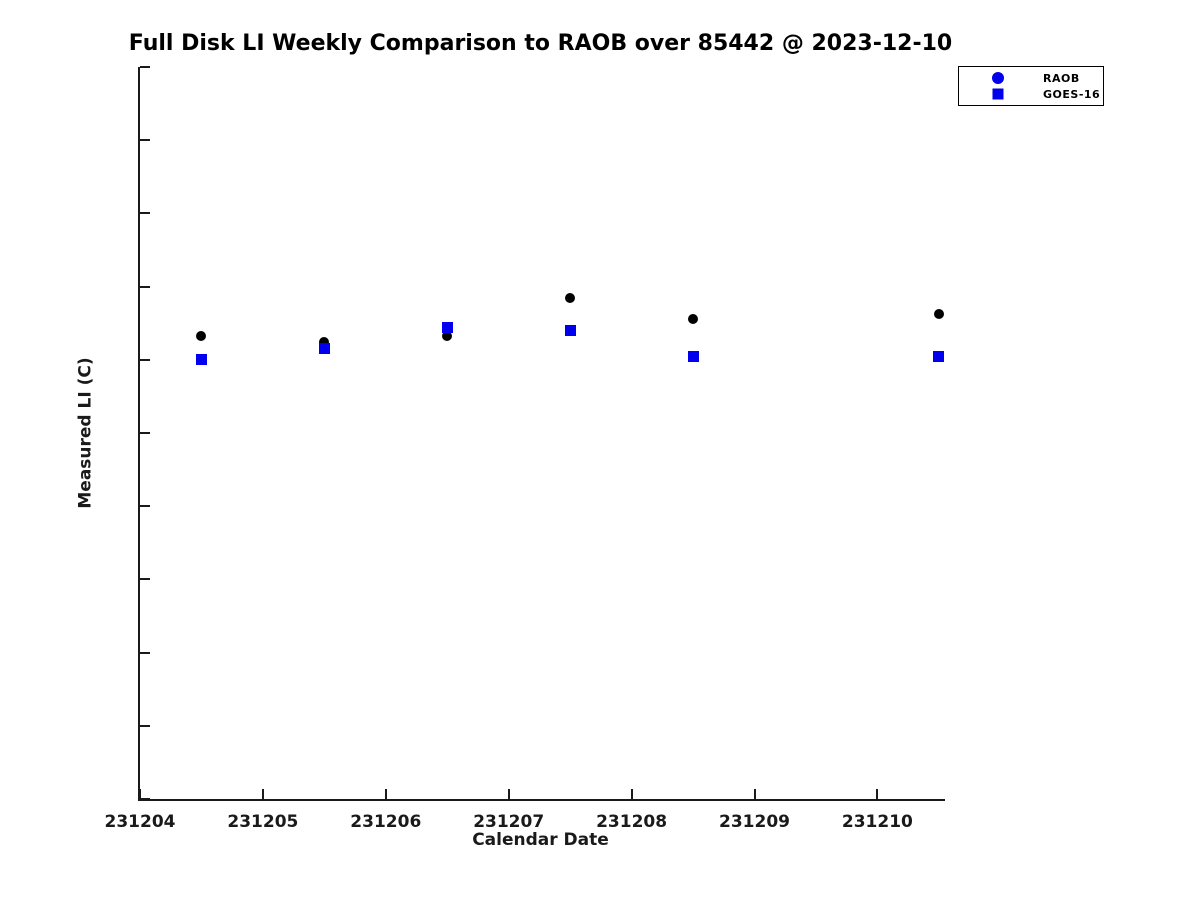  What do you see at coordinates (1031, 94) in the screenshot?
I see `legend-entry-goes-16: GOES-16` at bounding box center [1031, 94].